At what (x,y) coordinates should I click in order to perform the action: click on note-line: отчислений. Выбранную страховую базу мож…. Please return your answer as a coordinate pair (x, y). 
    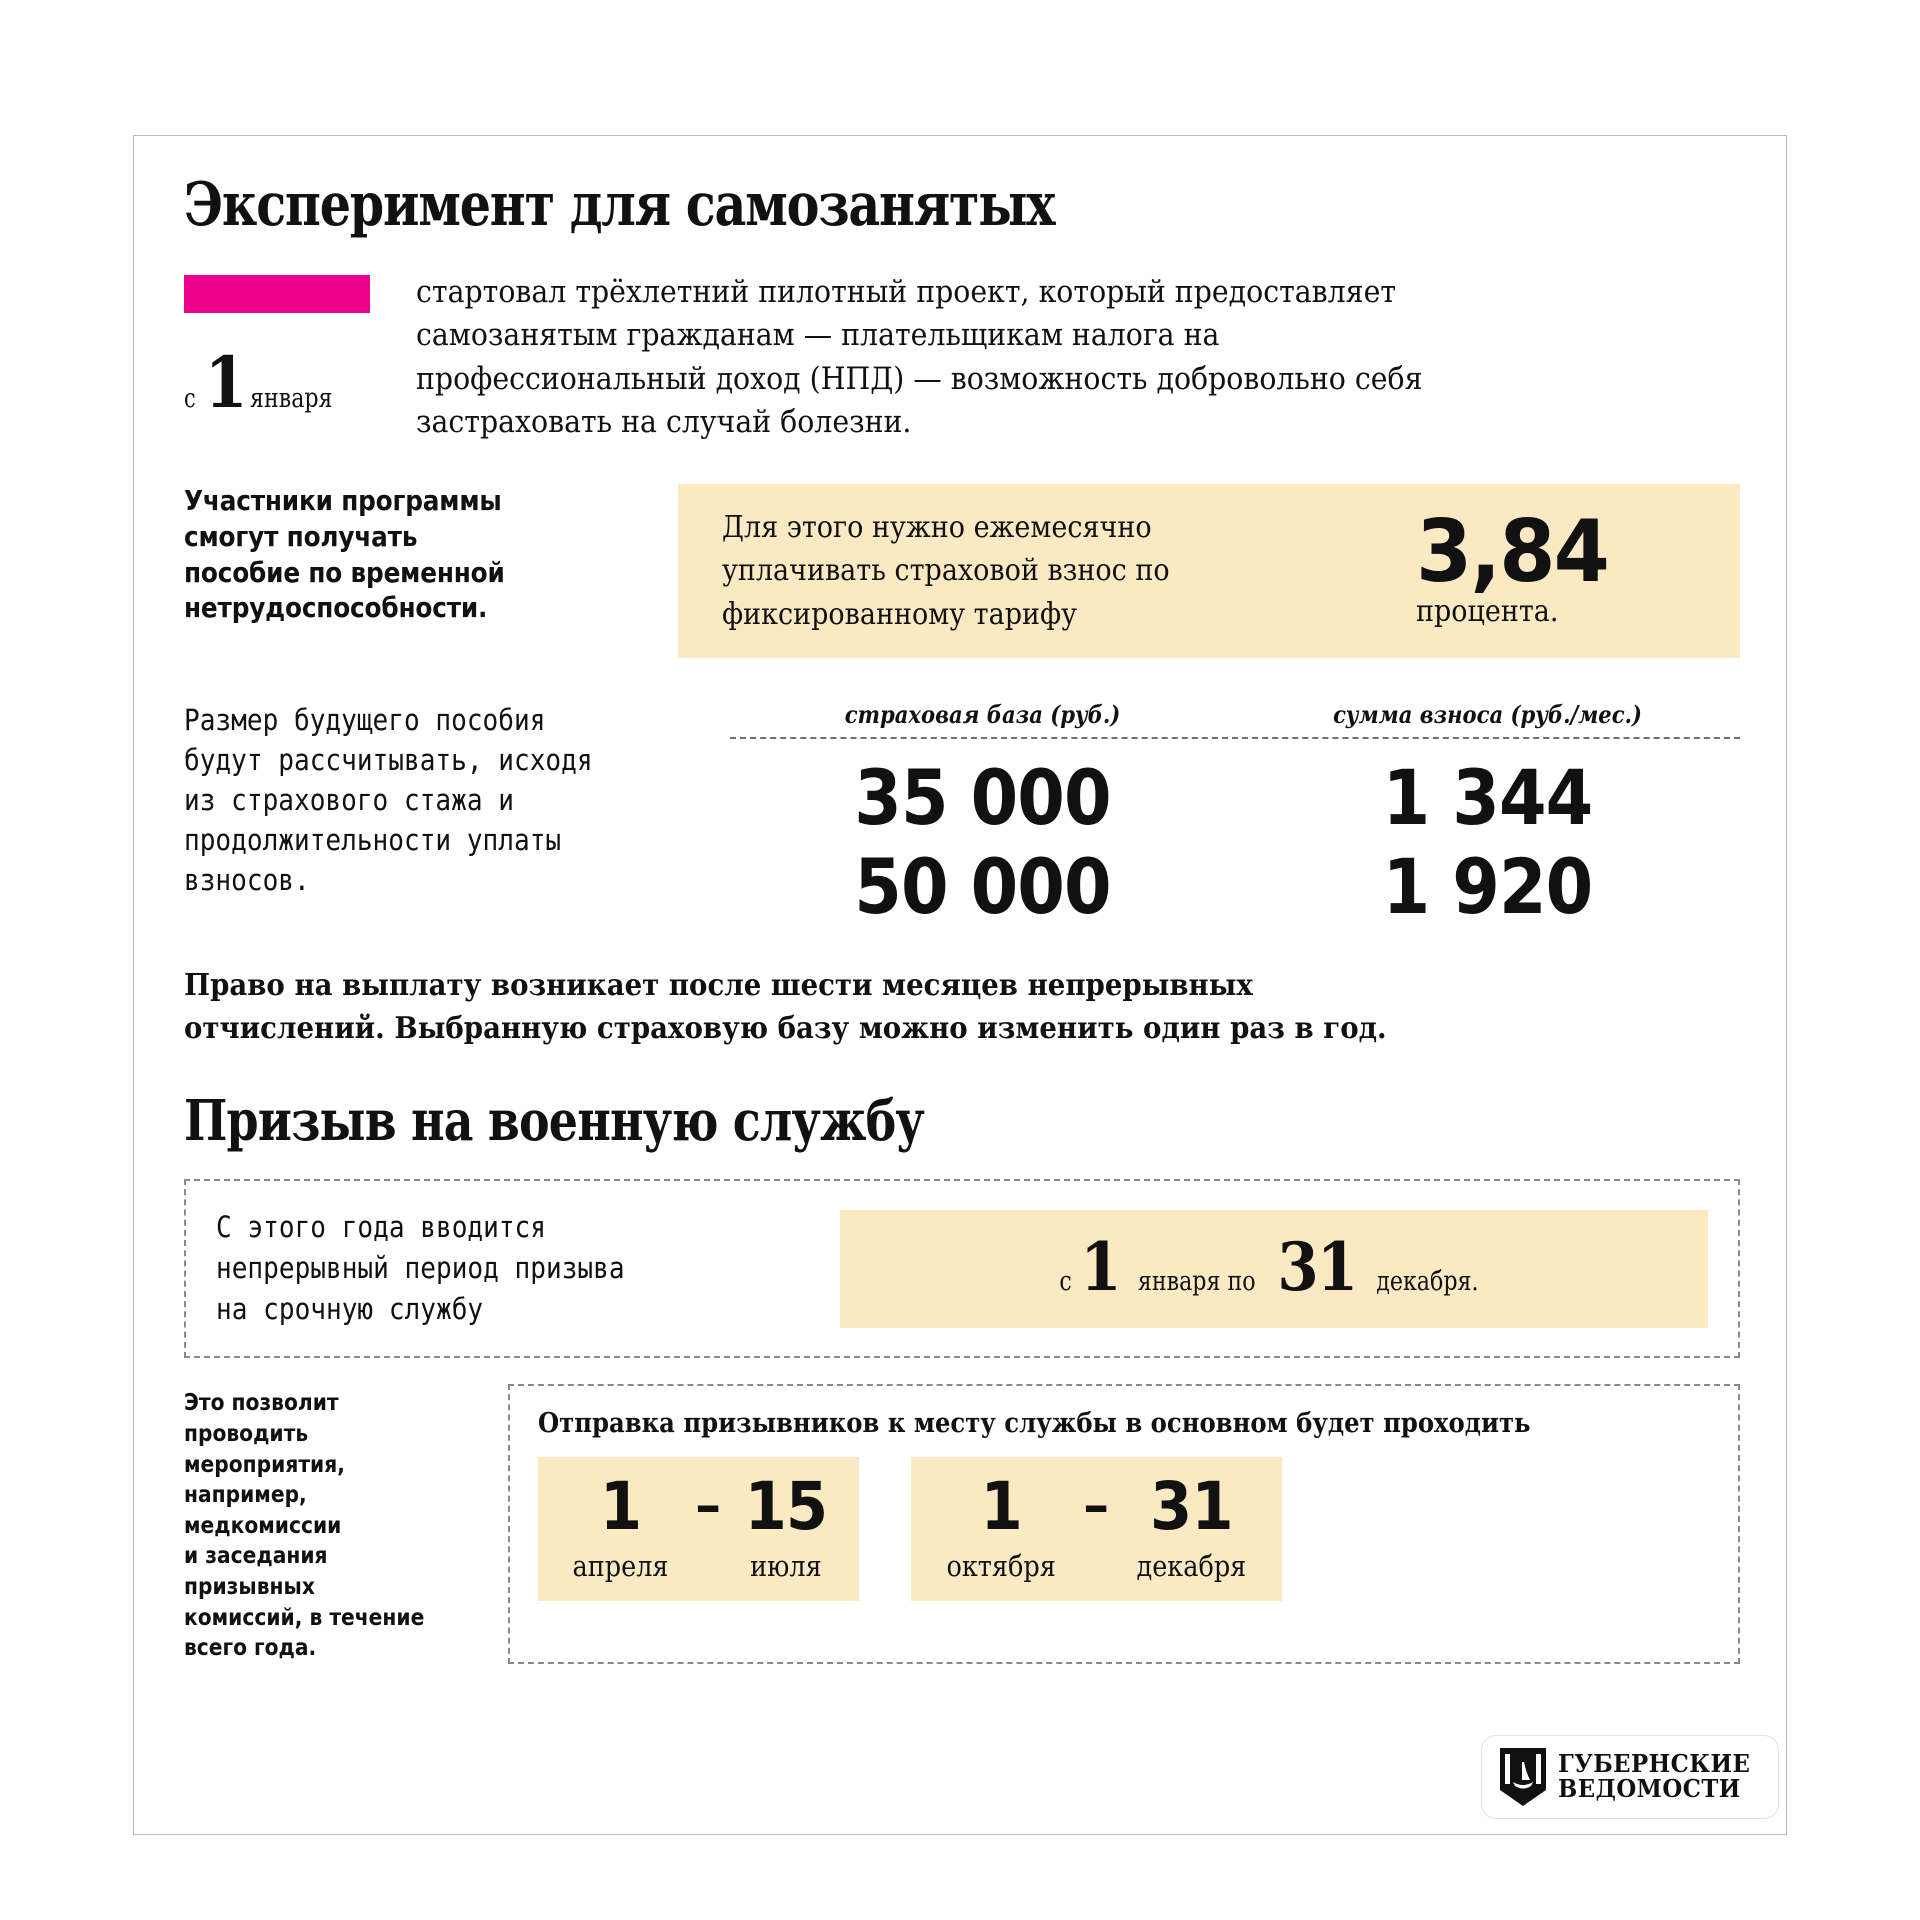
    Looking at the image, I should click on (785, 1028).